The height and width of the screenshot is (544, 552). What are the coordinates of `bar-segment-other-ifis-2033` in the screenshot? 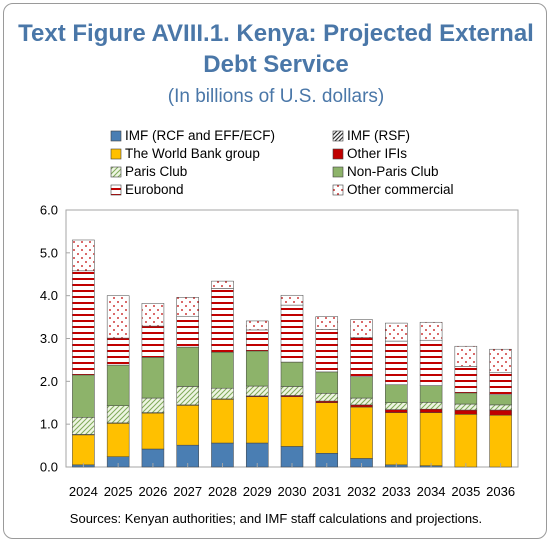 It's located at (396, 411).